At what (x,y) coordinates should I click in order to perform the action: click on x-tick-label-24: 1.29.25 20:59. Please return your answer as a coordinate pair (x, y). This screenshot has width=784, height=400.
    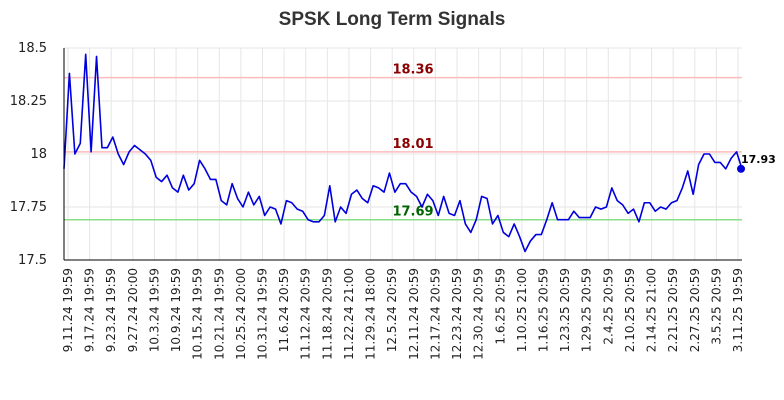
    Looking at the image, I should click on (587, 310).